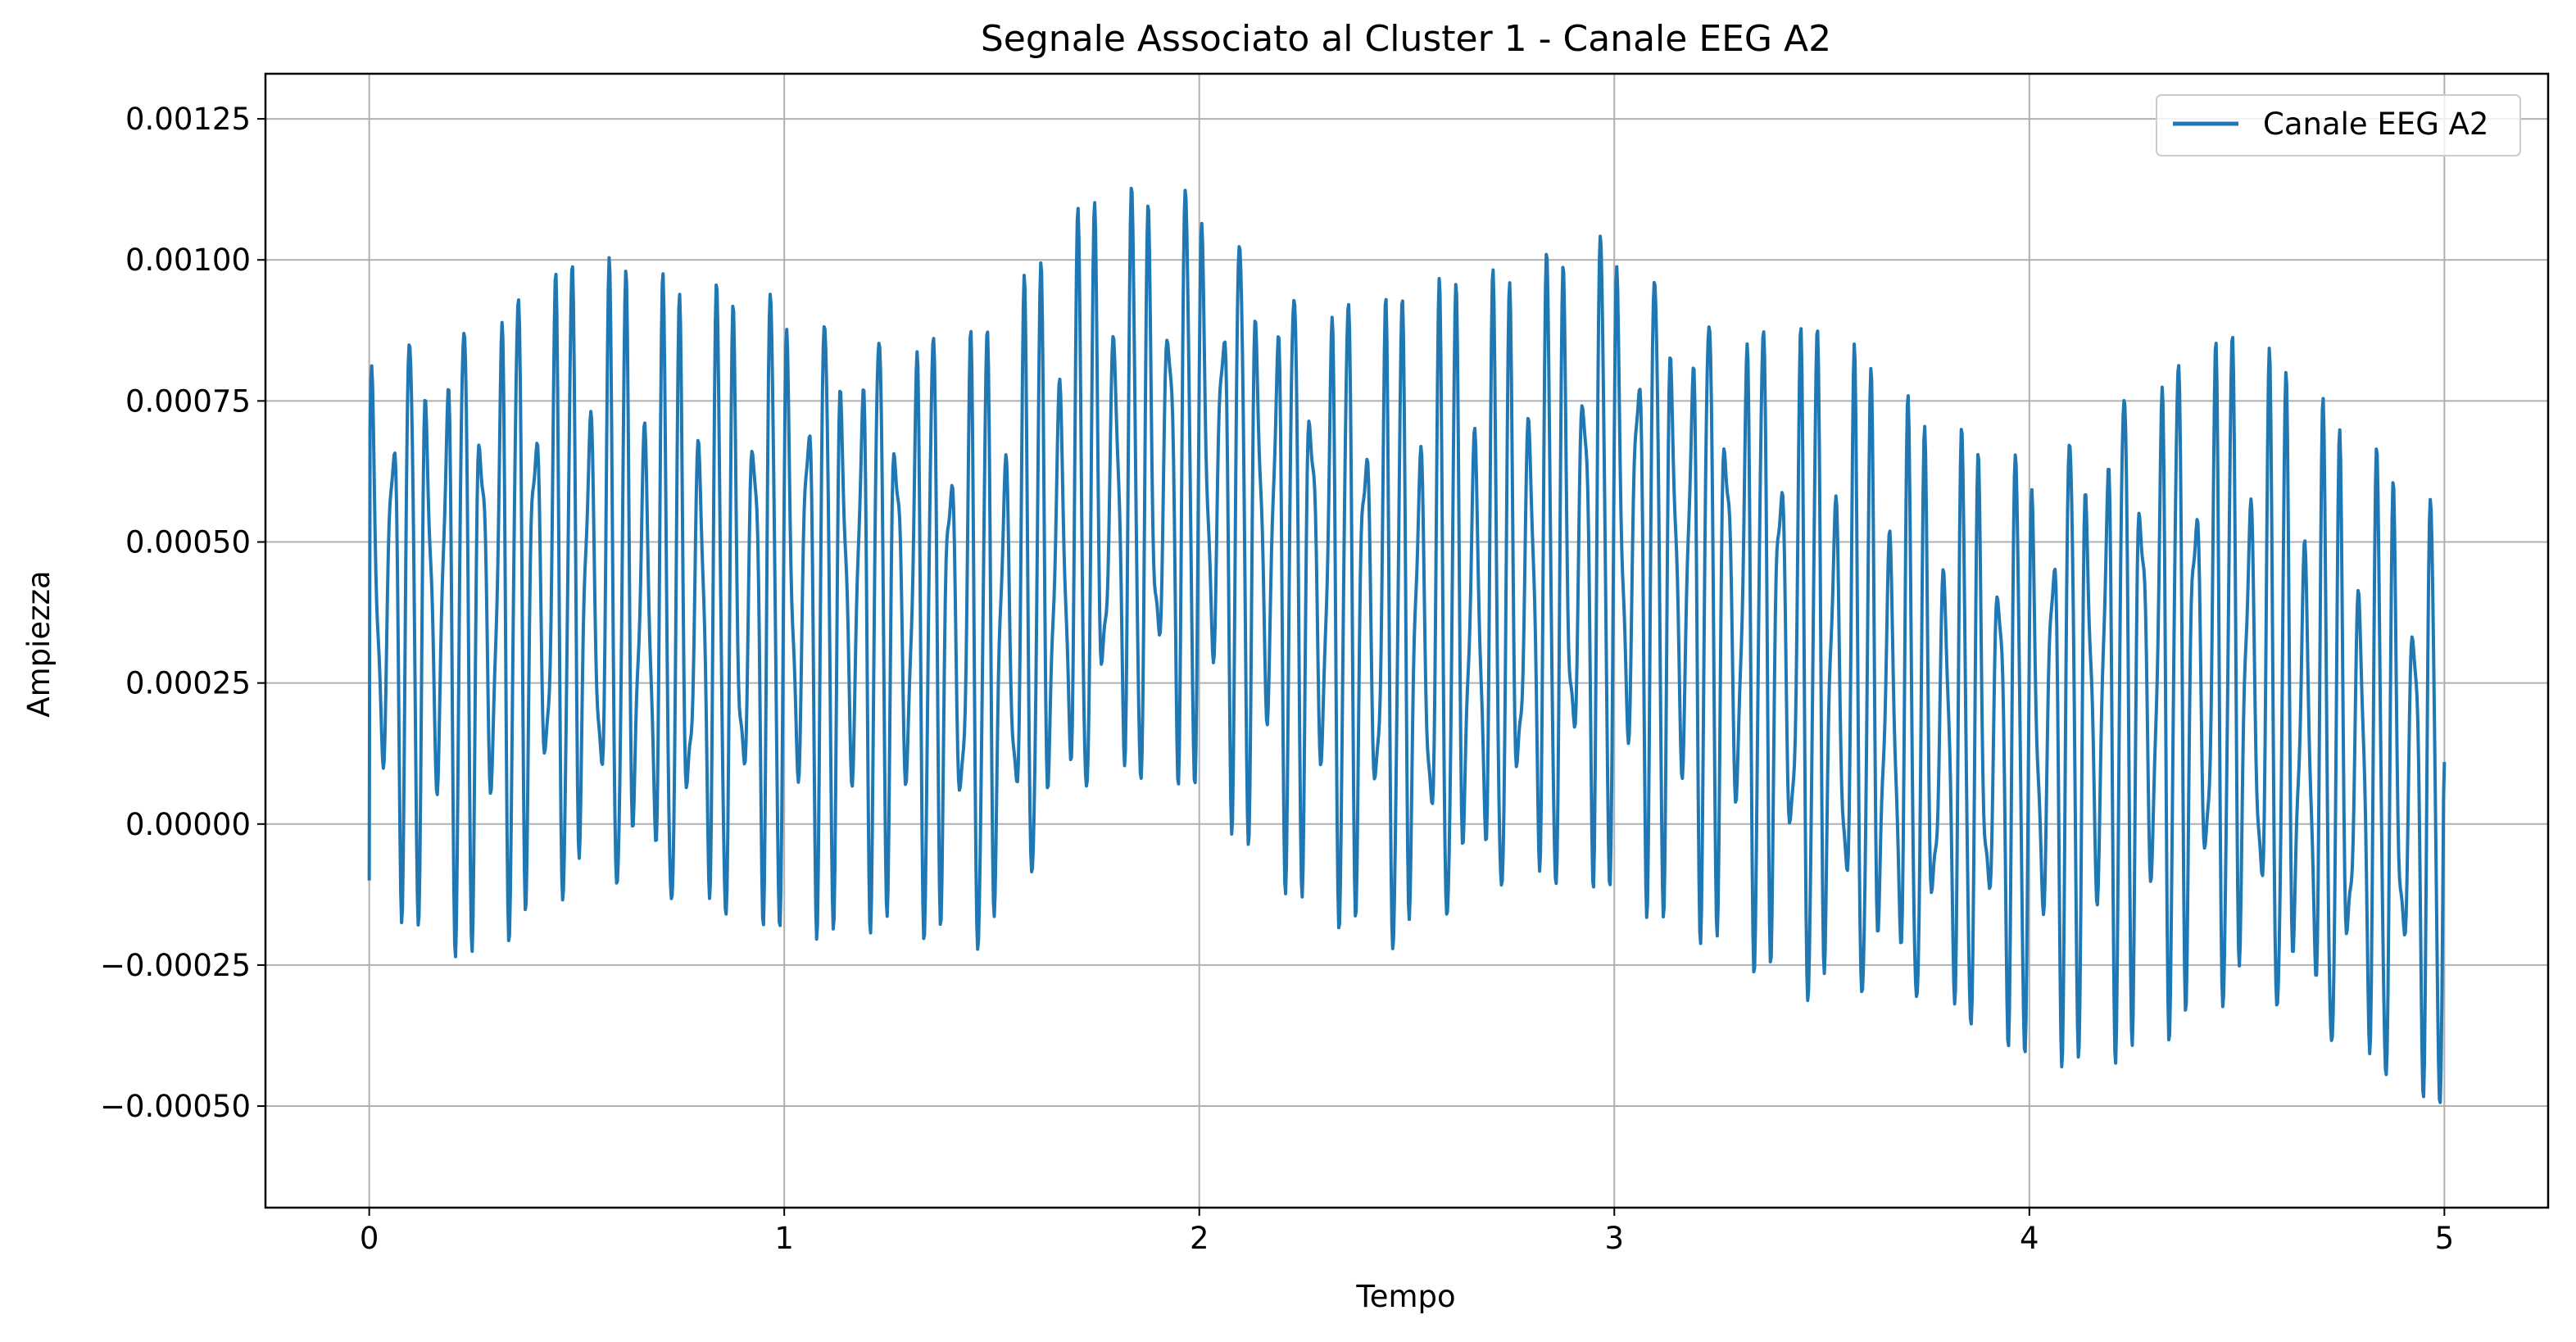  I want to click on x-tick-label: 5, so click(2445, 1238).